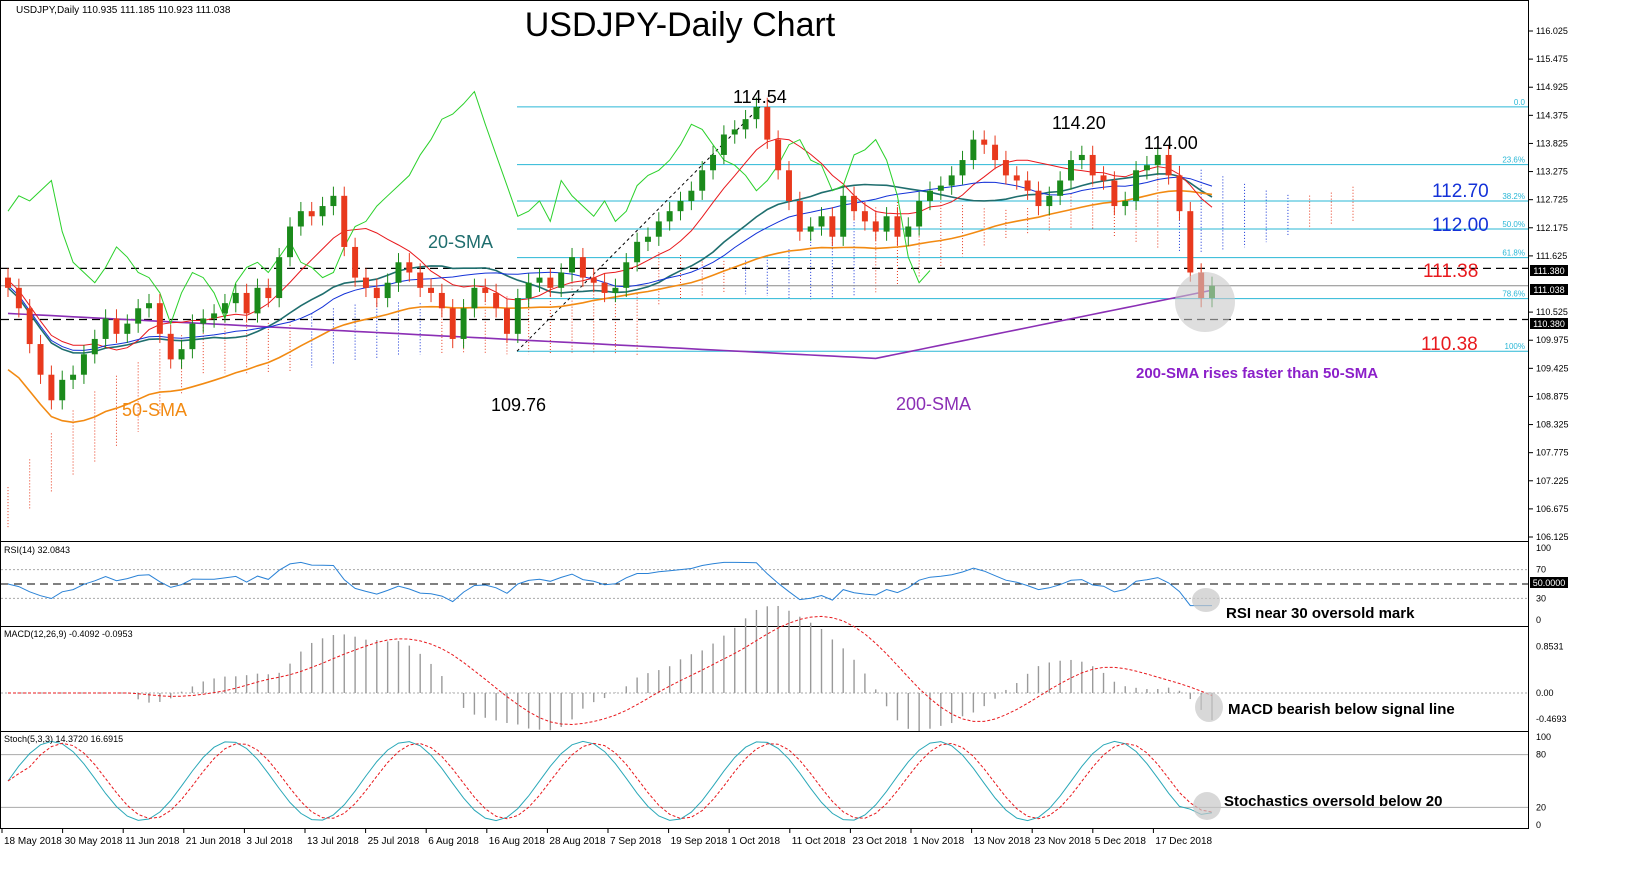  What do you see at coordinates (1549, 323) in the screenshot?
I see `price-tag-110380-bg` at bounding box center [1549, 323].